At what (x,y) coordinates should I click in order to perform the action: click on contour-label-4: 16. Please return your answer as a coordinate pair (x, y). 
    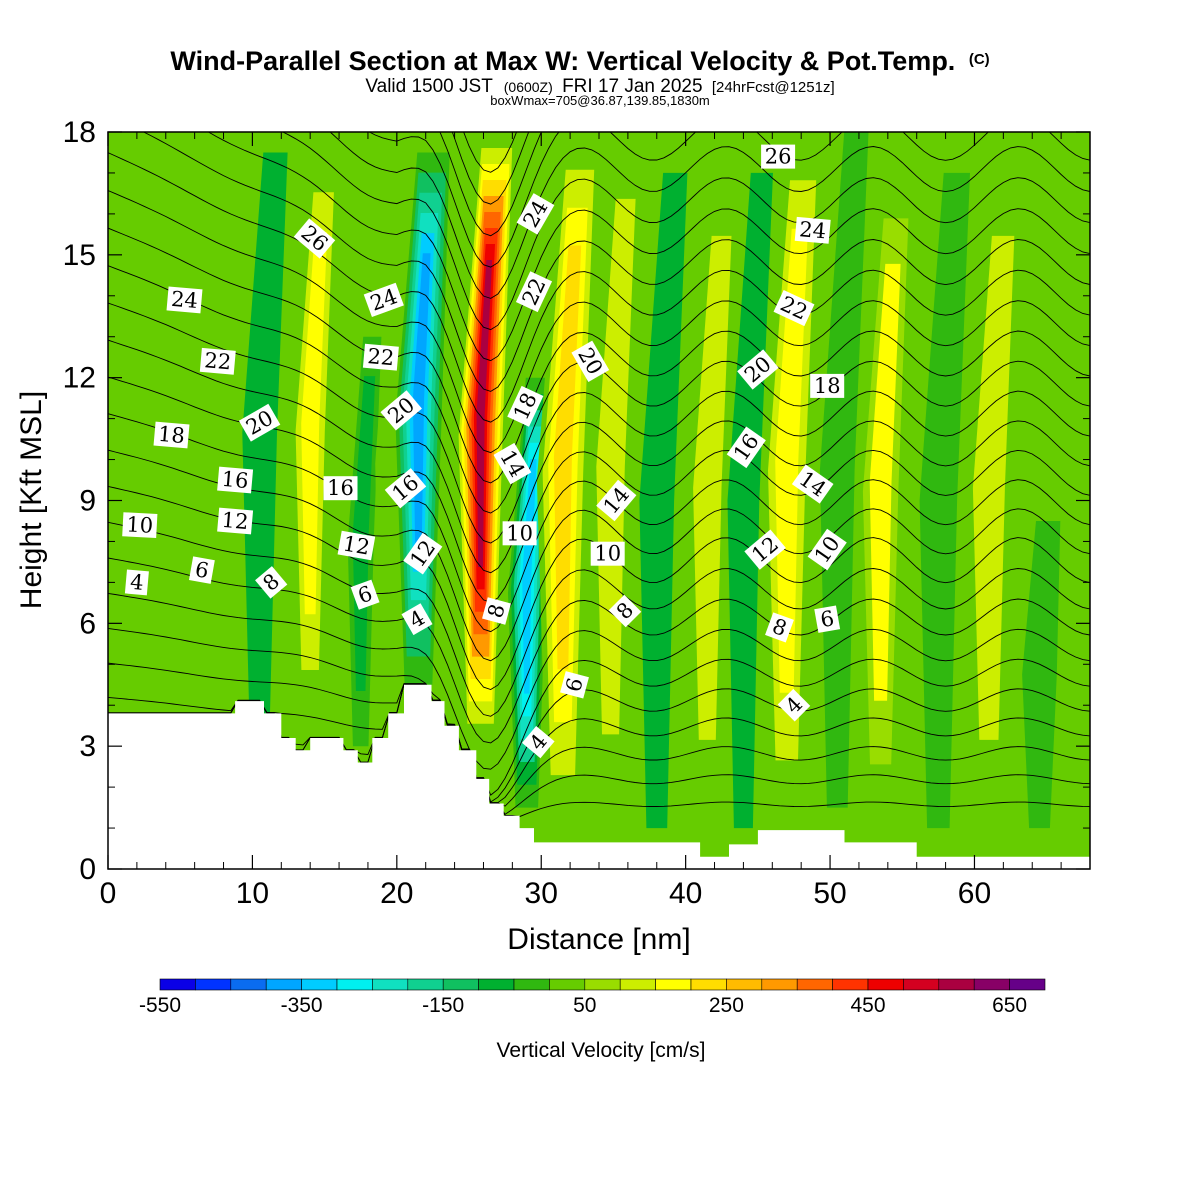
    Looking at the image, I should click on (235, 480).